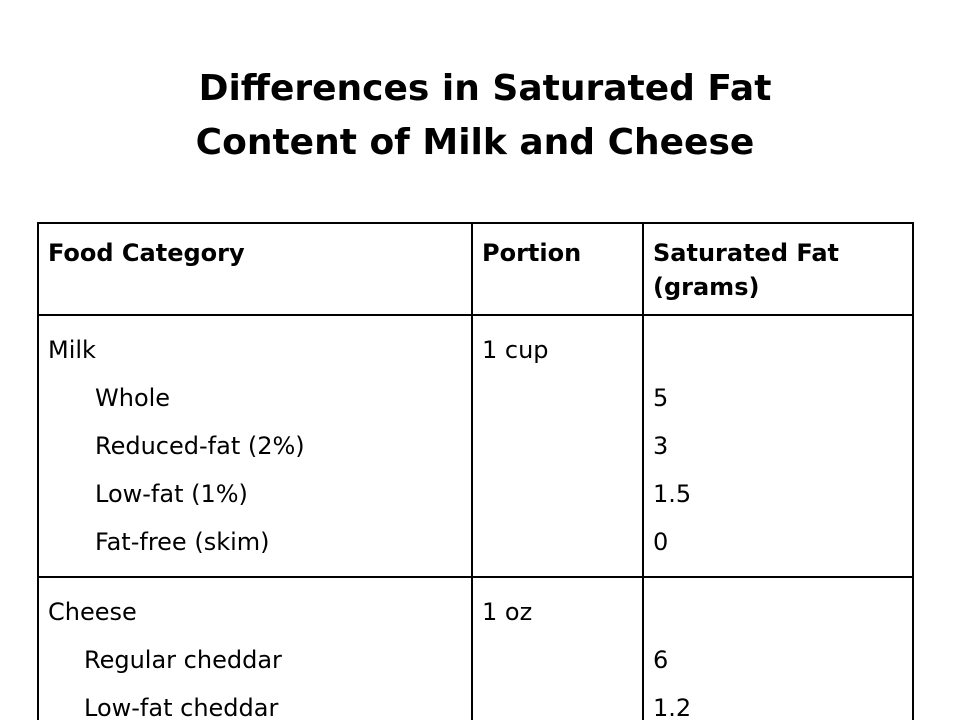  I want to click on title-line-2: Content of Milk and Cheese, so click(475, 142).